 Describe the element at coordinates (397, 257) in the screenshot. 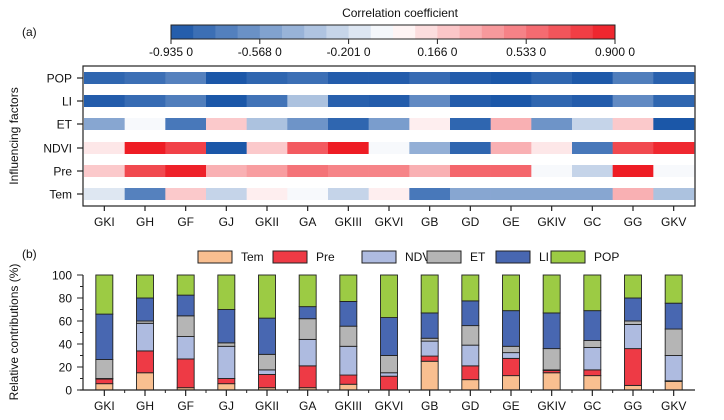

I see `legend-item-ndvi: NDVI` at that location.